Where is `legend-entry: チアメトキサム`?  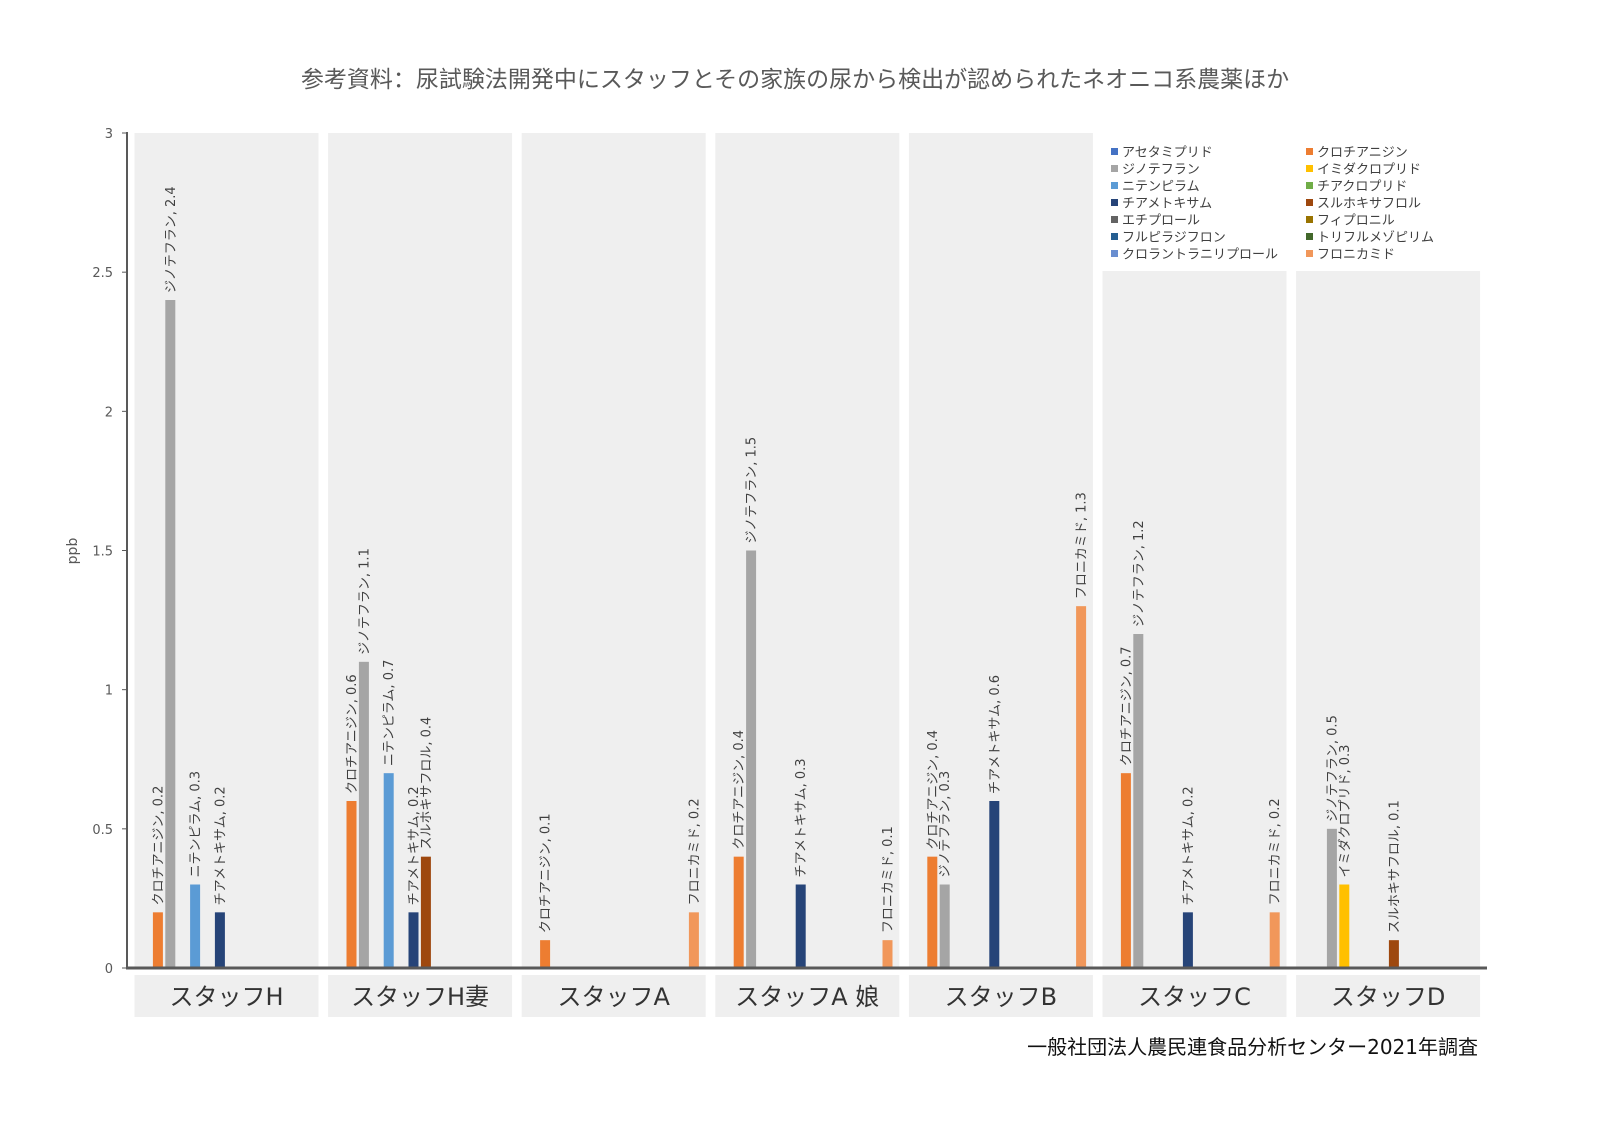
legend-entry: チアメトキサム is located at coordinates (1161, 204).